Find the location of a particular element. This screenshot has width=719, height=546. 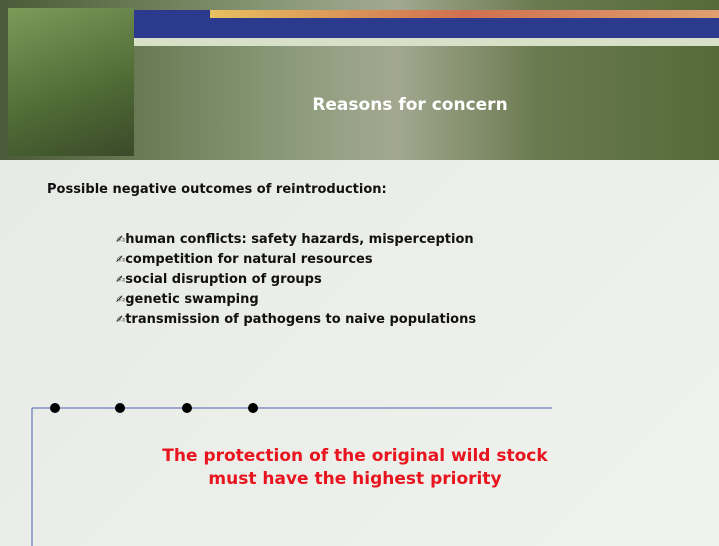

bullet: competition for natural resources is located at coordinates (296, 260).